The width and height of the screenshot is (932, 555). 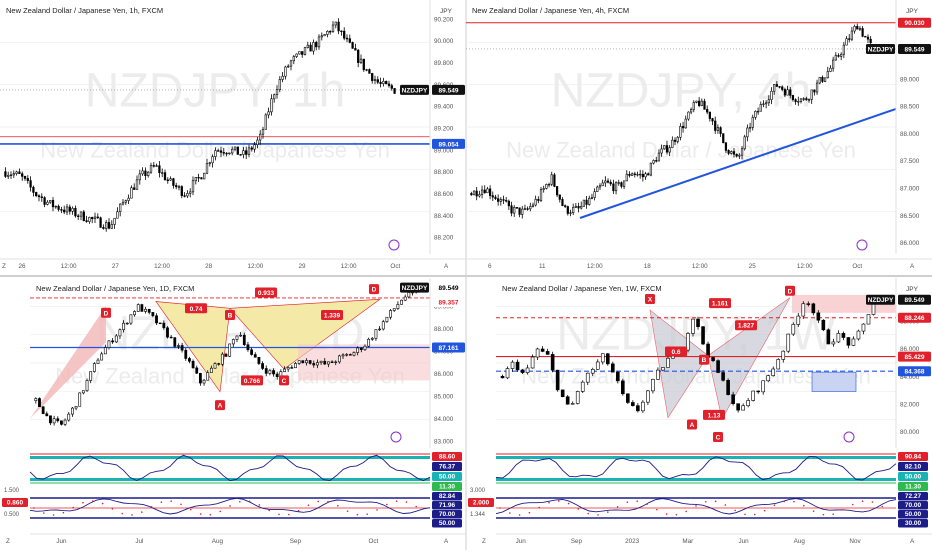 I want to click on level-tag-red-bg, so click(x=914, y=22).